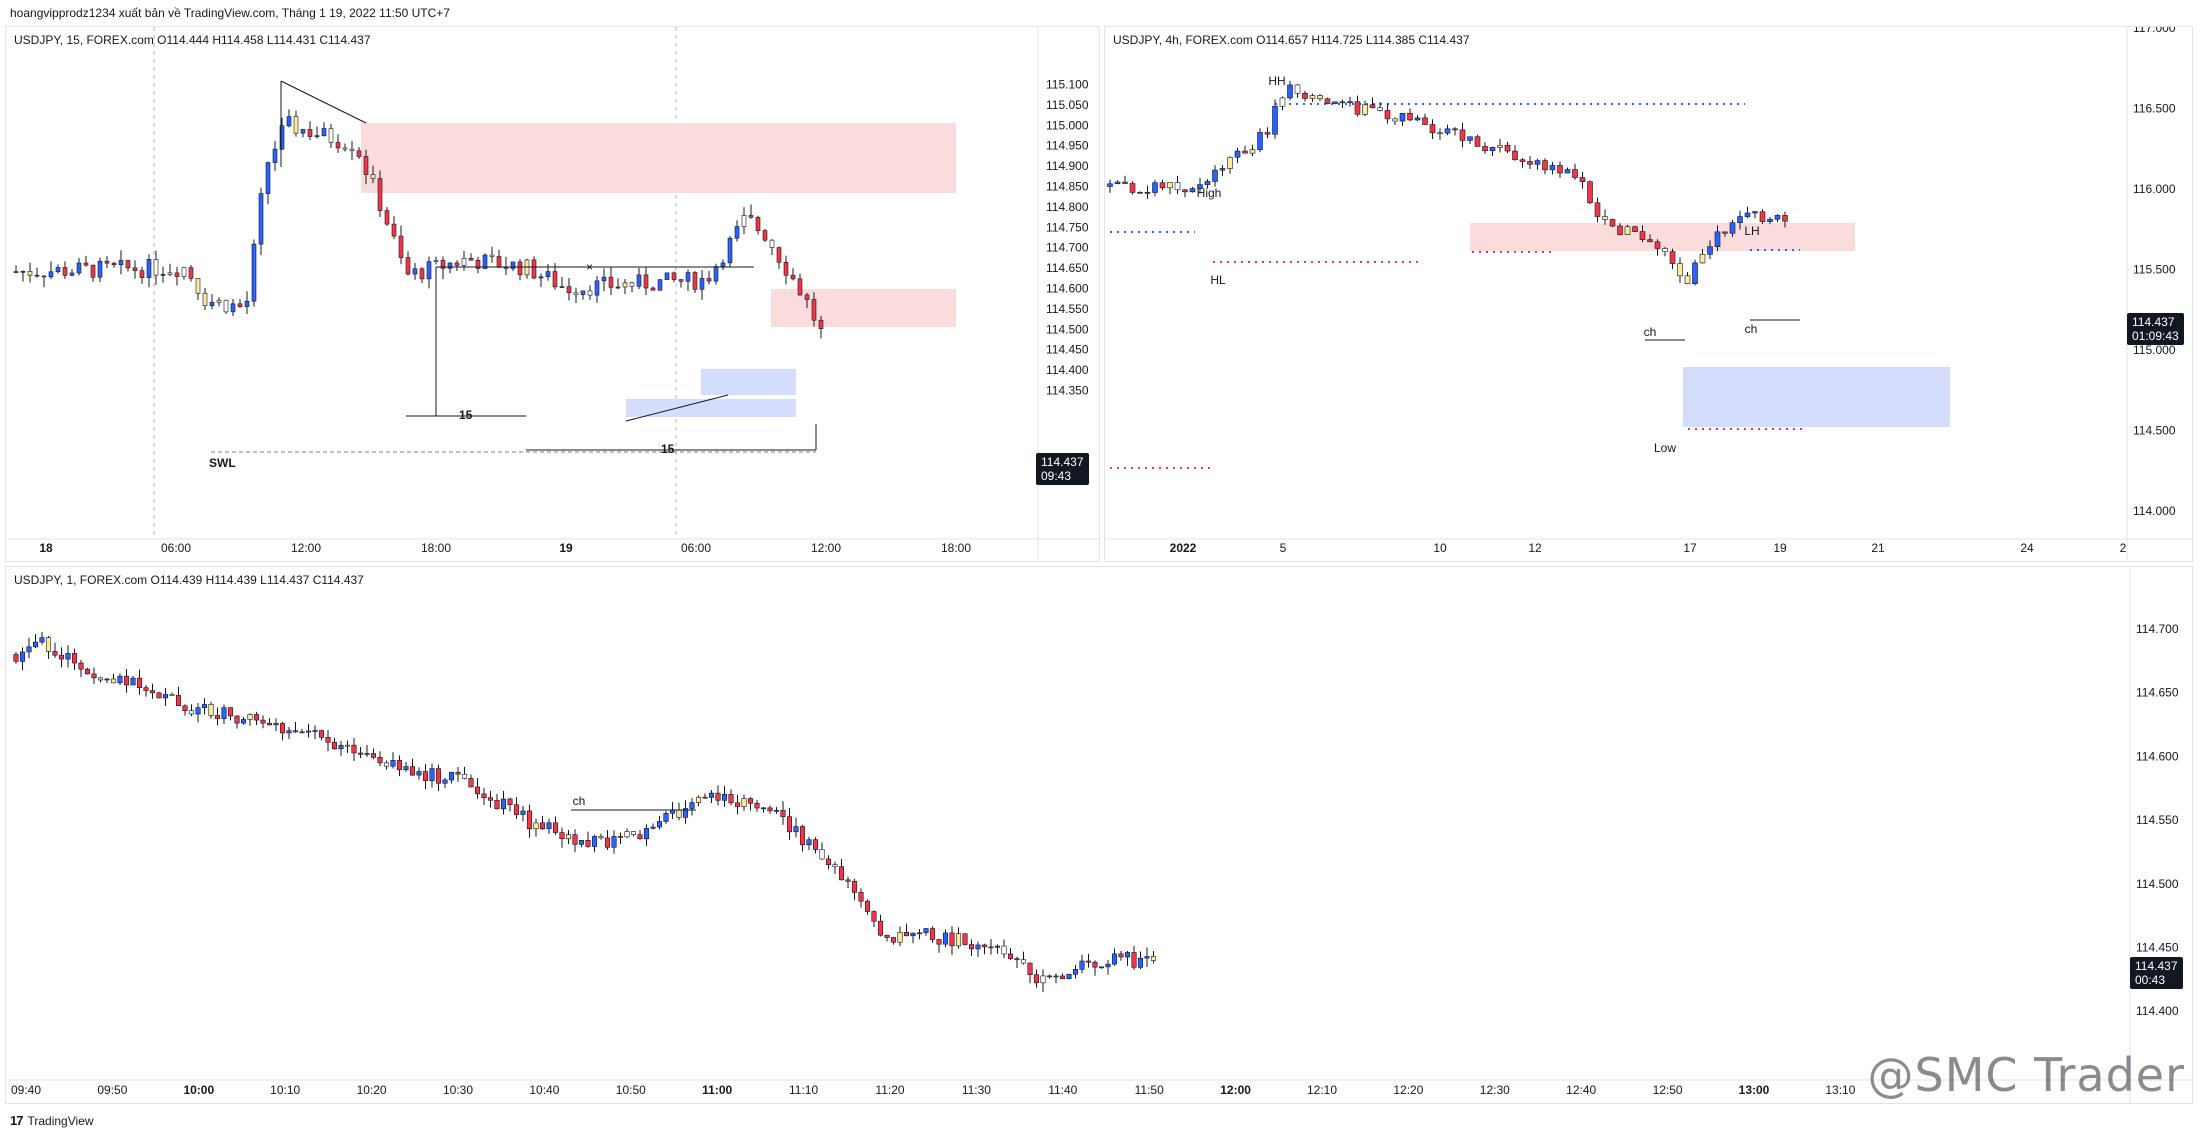  I want to click on y-tick-label: 114.950, so click(1067, 146).